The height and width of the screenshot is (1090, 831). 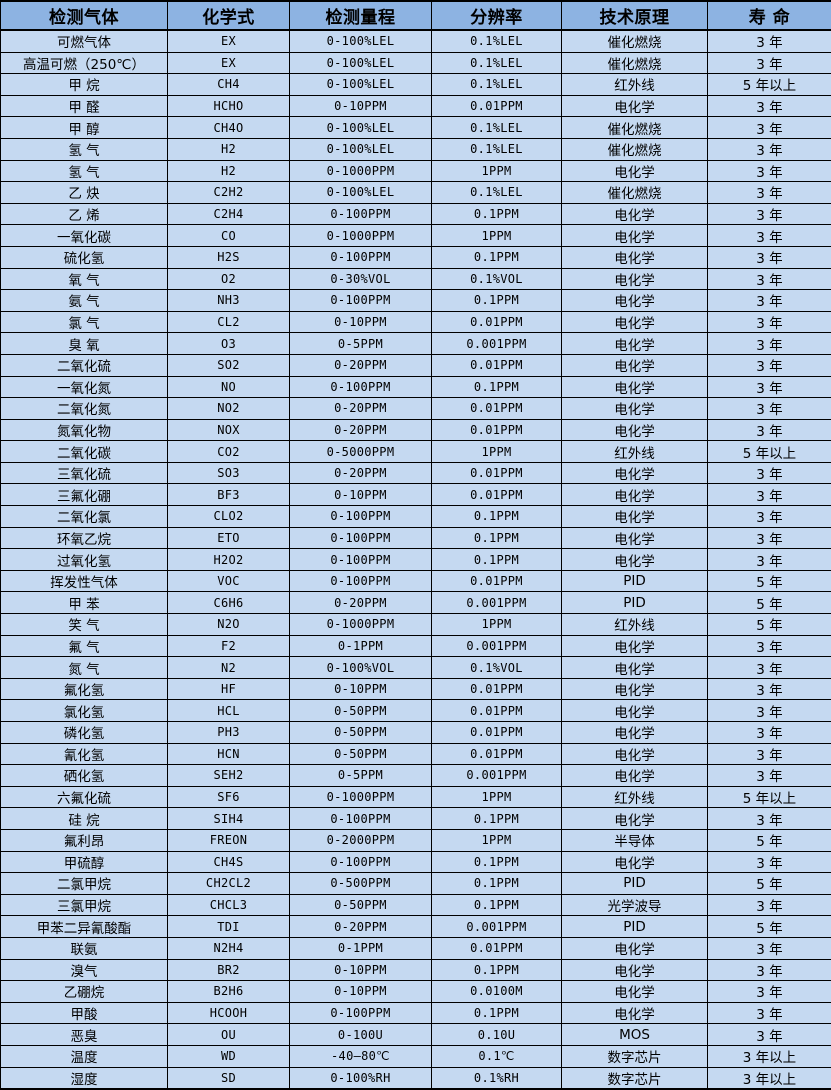 What do you see at coordinates (84, 279) in the screenshot?
I see `cell-gas: 氧 气` at bounding box center [84, 279].